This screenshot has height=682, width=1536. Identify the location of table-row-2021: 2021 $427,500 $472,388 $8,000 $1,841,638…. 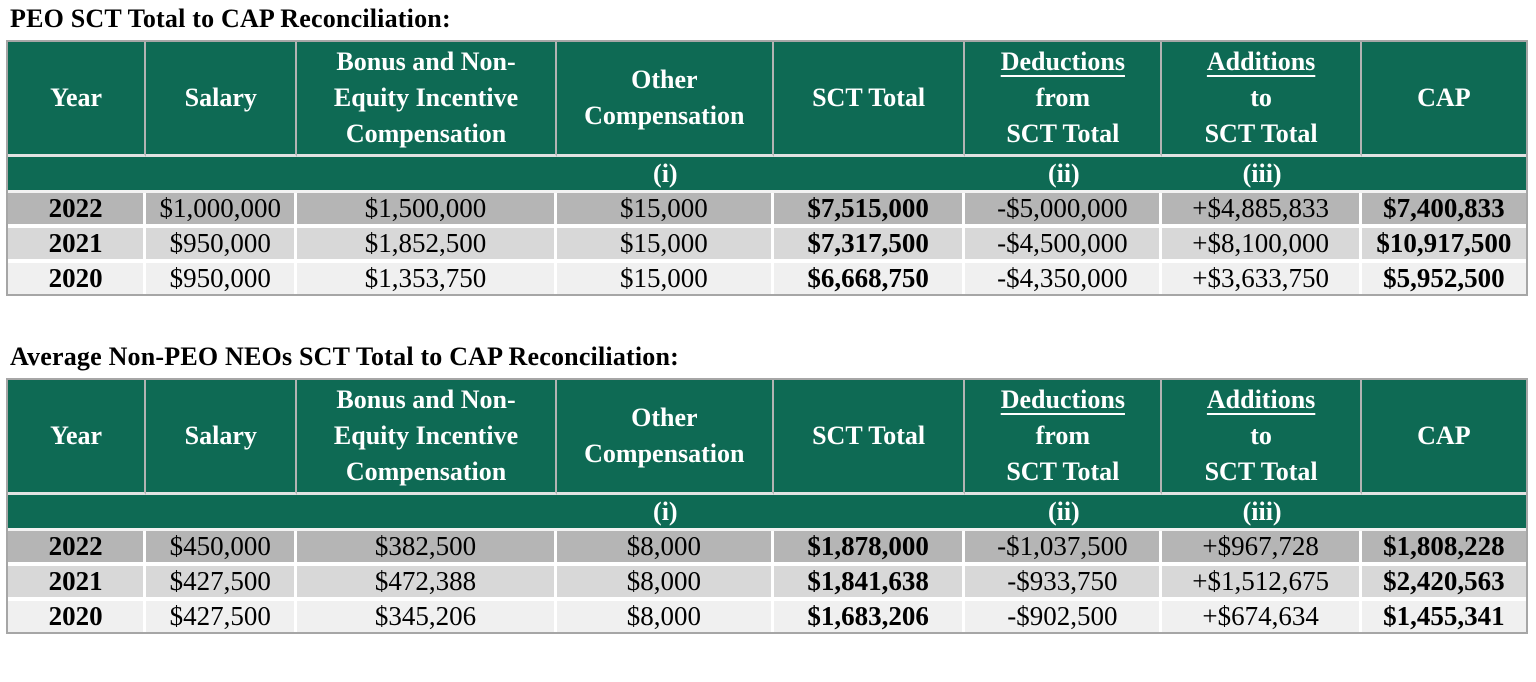
(767, 583).